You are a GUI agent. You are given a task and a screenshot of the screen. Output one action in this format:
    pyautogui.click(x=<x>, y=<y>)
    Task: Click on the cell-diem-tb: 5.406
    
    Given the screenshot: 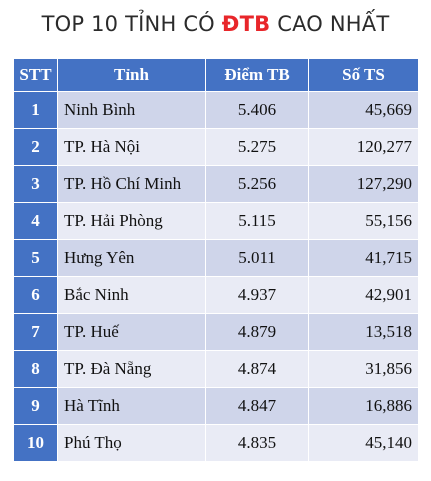 What is the action you would take?
    pyautogui.click(x=257, y=110)
    